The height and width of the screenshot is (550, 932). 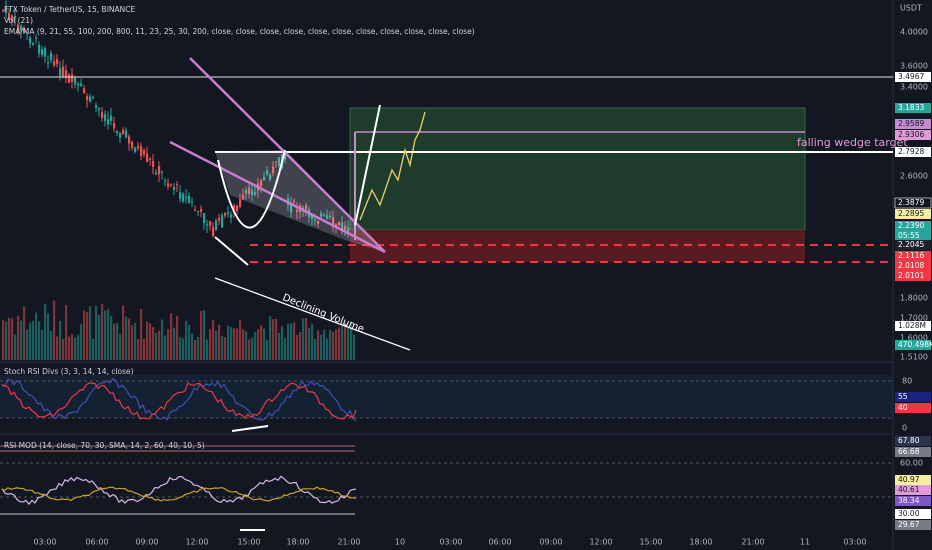 I want to click on wedge-line, so click(x=287, y=155).